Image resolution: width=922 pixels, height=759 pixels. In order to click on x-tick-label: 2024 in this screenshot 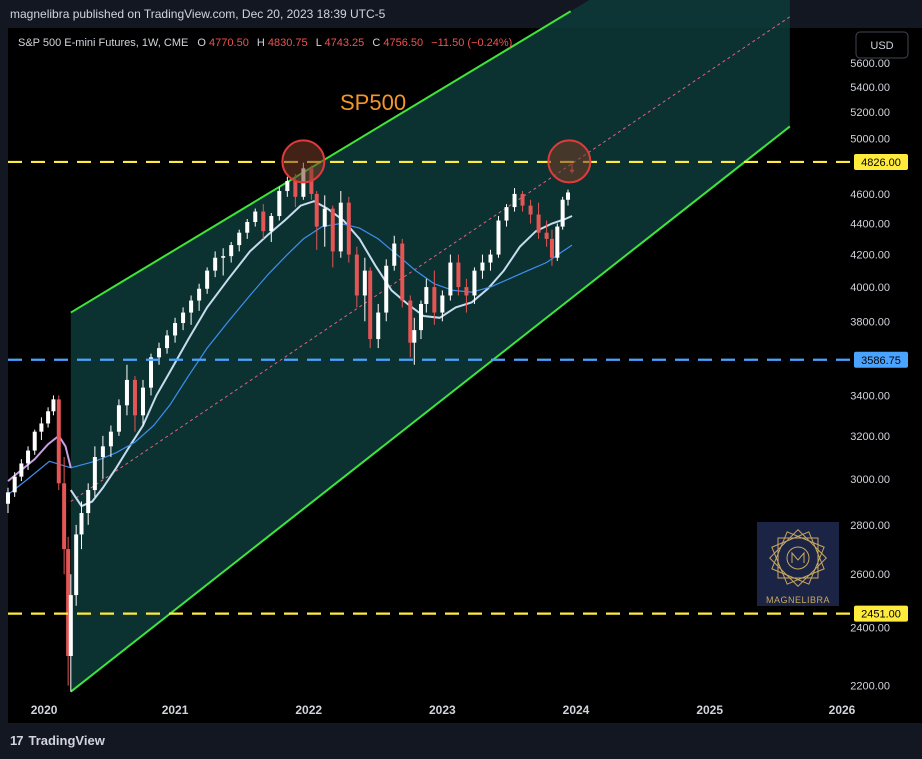, I will do `click(576, 710)`.